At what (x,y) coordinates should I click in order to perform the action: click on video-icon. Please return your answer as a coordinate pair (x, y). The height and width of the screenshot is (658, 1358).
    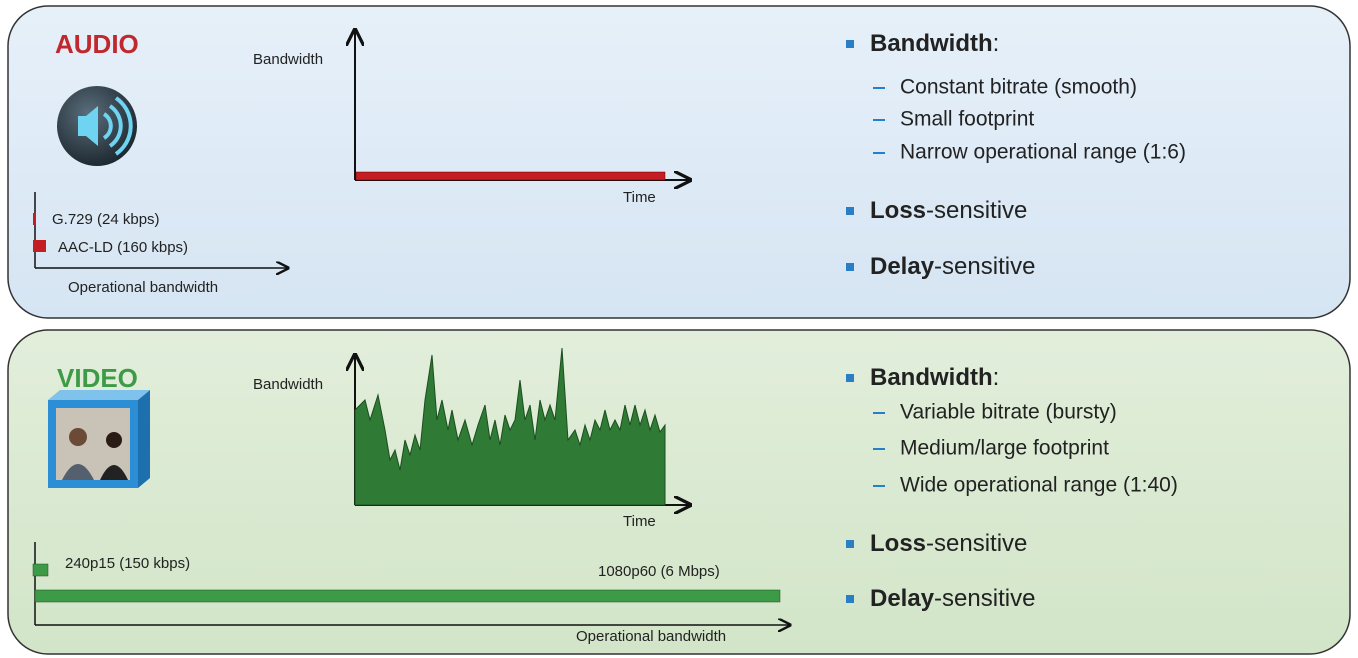
    Looking at the image, I should click on (99, 439).